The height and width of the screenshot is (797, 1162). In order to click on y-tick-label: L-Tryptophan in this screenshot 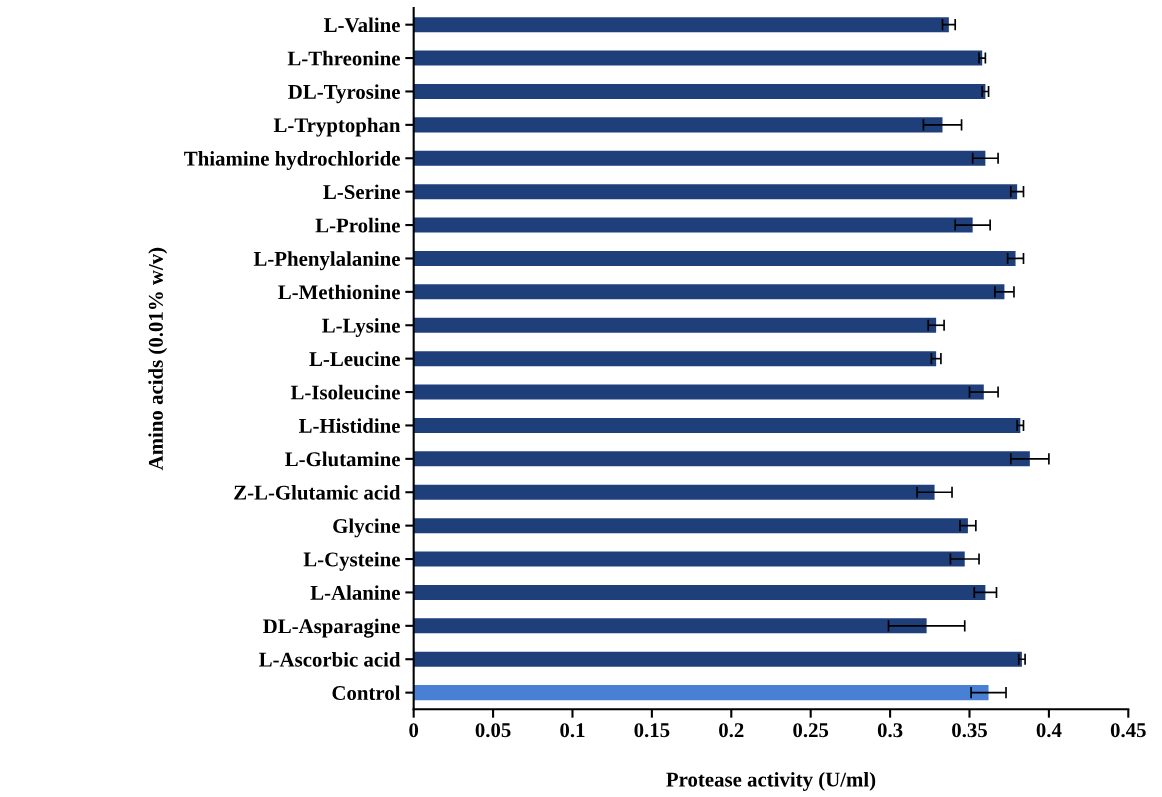, I will do `click(337, 127)`.